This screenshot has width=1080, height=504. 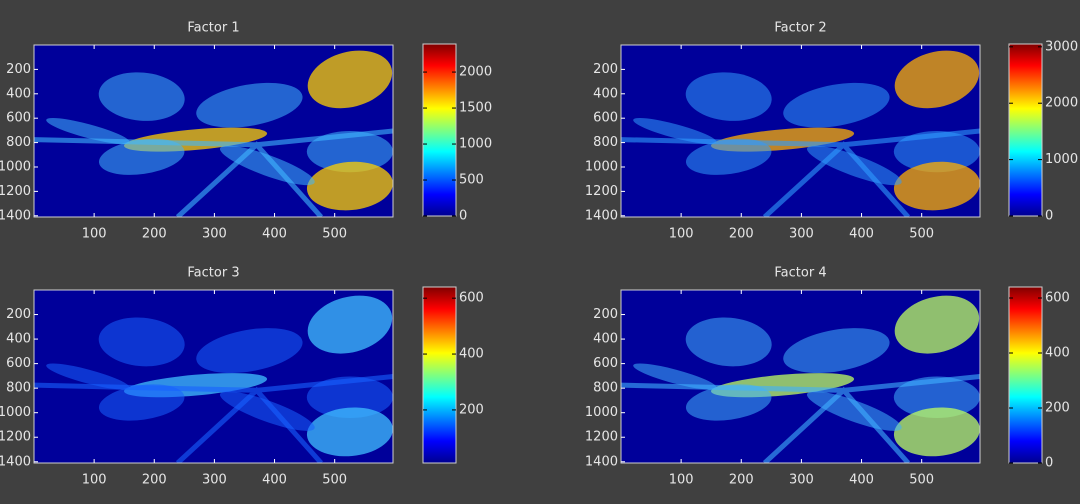 I want to click on colorbar-tick-label: 3000, so click(x=1061, y=46).